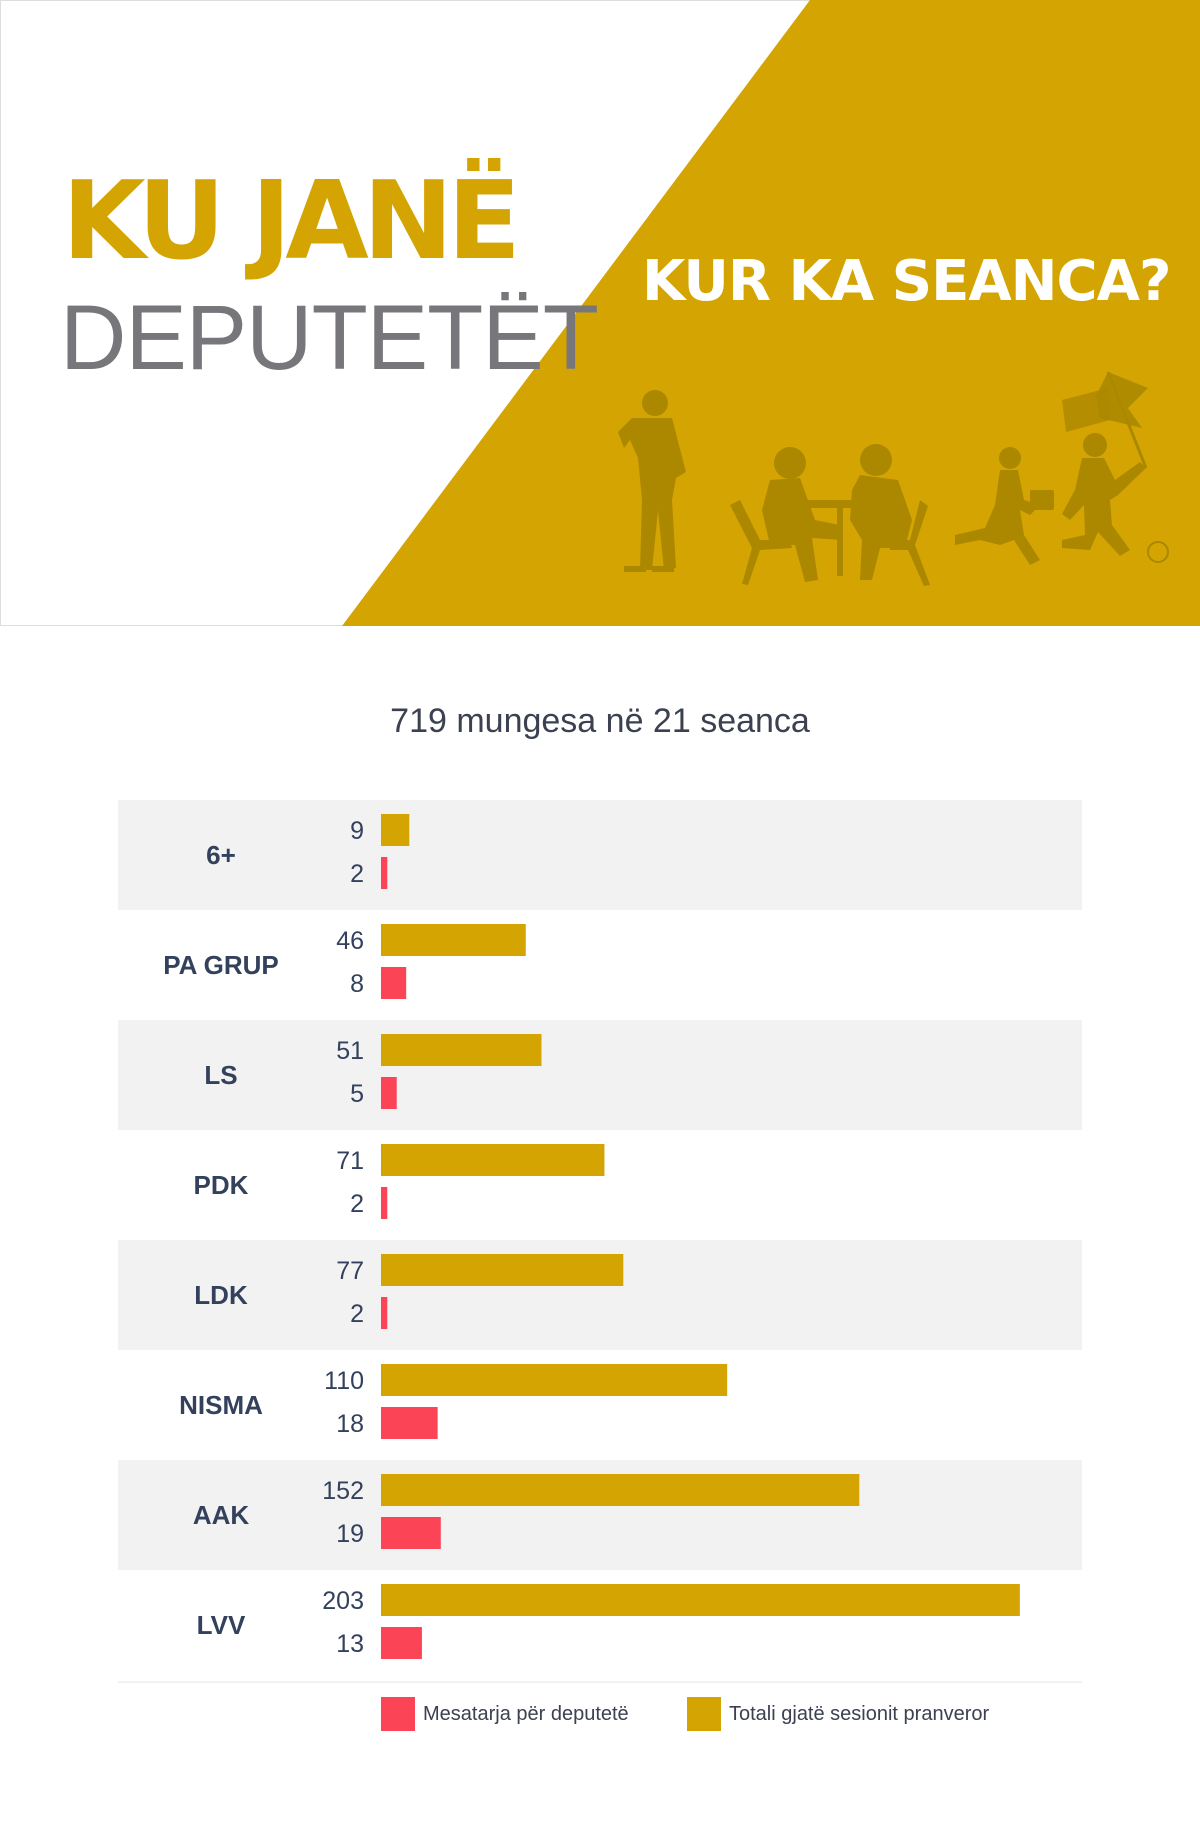 This screenshot has height=1827, width=1200. Describe the element at coordinates (221, 1515) in the screenshot. I see `category-label-aak: AAK` at that location.